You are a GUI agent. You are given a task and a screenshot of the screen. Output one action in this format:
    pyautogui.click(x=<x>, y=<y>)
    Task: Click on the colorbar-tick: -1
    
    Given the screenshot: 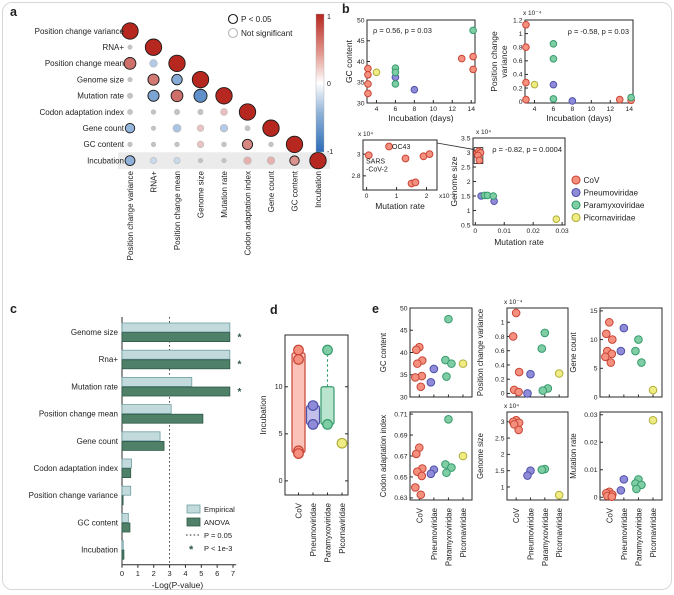 What is the action you would take?
    pyautogui.click(x=330, y=152)
    